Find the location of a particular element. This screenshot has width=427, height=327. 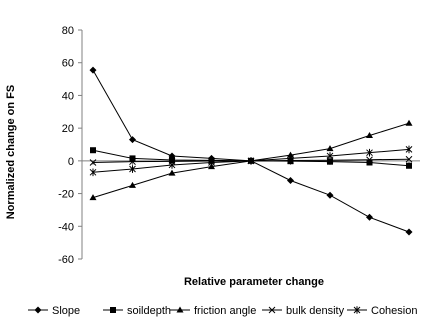

legend-label-bulk-density: bulk density is located at coordinates (315, 311).